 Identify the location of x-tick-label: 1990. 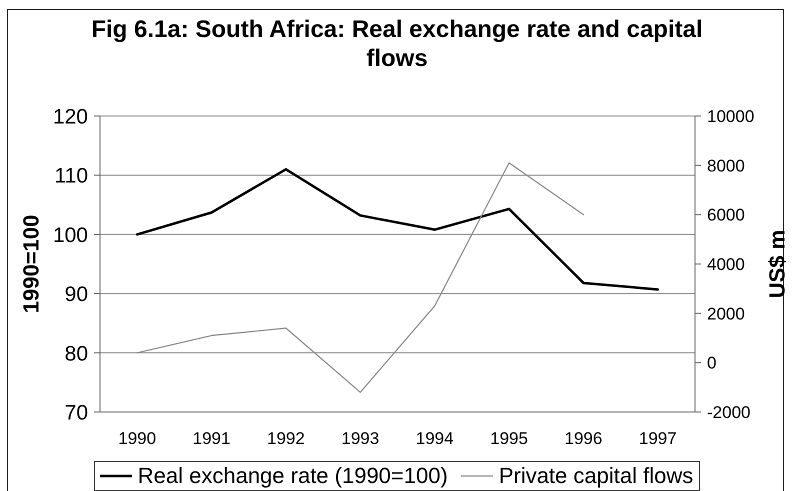
(137, 438).